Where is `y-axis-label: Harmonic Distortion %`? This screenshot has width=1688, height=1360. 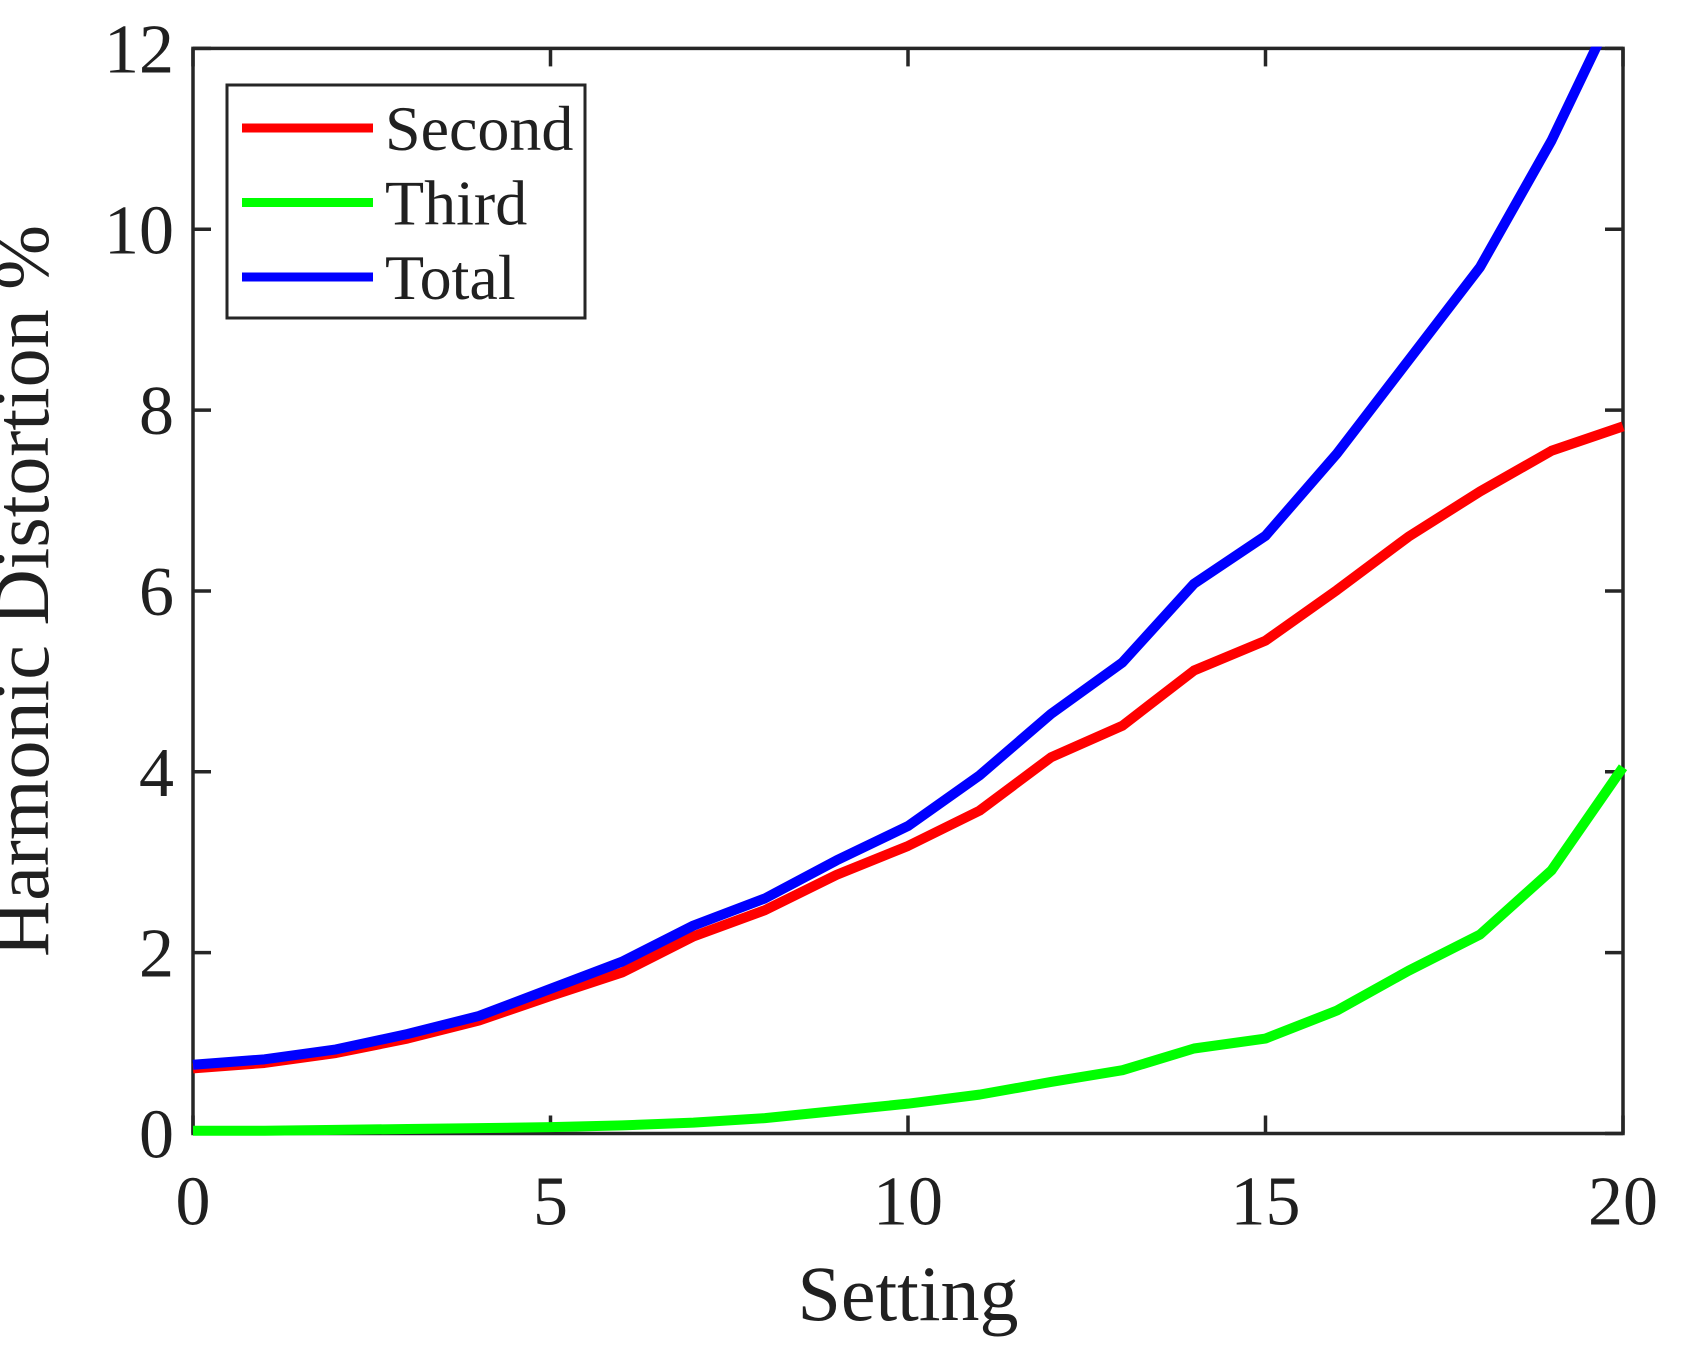 y-axis-label: Harmonic Distortion % is located at coordinates (32, 591).